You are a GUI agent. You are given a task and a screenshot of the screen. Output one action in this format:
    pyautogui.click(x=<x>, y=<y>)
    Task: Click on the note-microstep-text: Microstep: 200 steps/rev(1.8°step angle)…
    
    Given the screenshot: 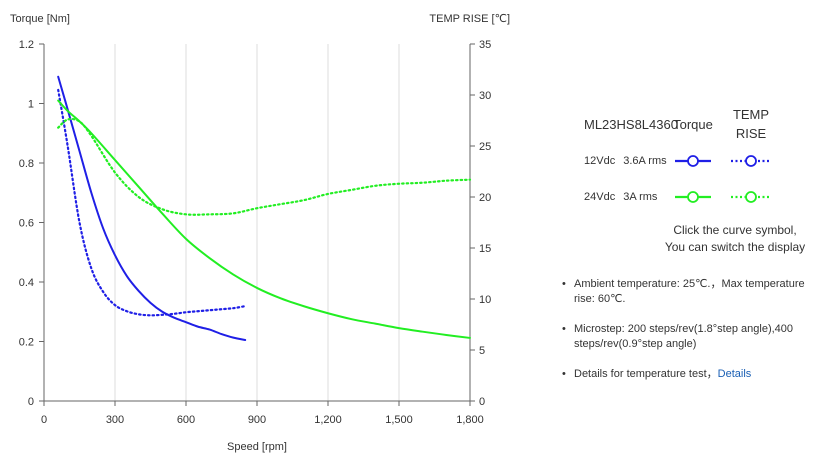 What is the action you would take?
    pyautogui.click(x=684, y=336)
    